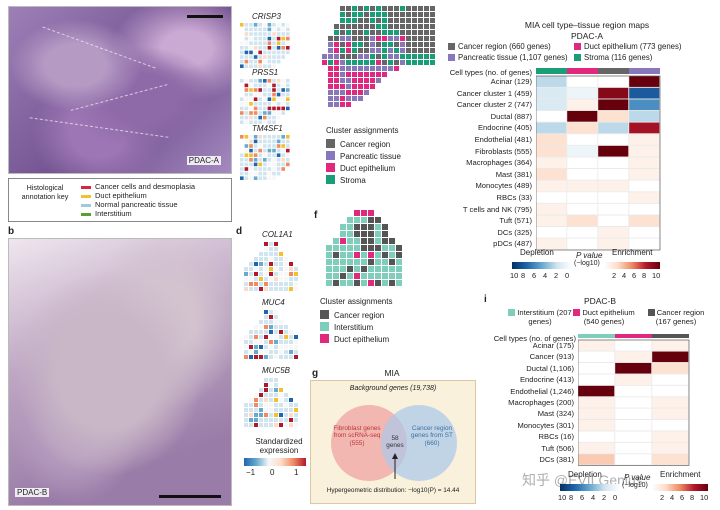 This screenshot has width=720, height=510. What do you see at coordinates (273, 302) in the screenshot?
I see `gene-label: MUC4` at bounding box center [273, 302].